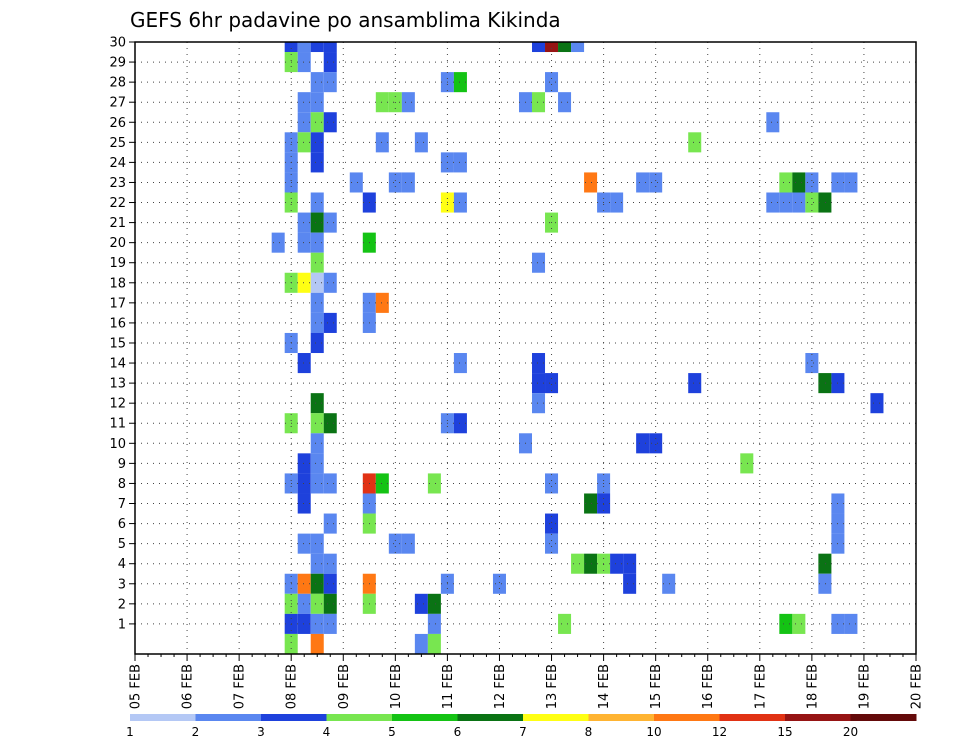 This screenshot has height=742, width=960. I want to click on colorbar-label: 10, so click(653, 732).